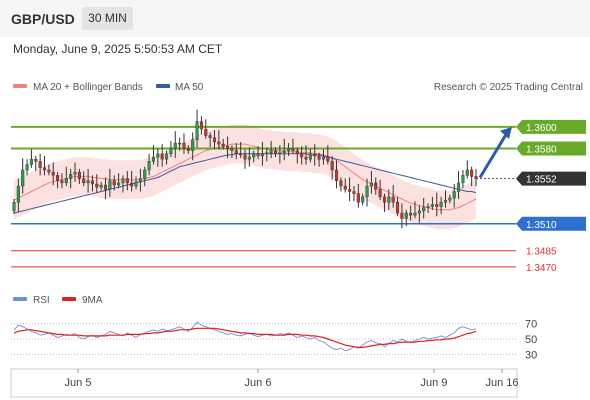 The image size is (590, 400). I want to click on ma9-legend-label: 9MA, so click(92, 300).